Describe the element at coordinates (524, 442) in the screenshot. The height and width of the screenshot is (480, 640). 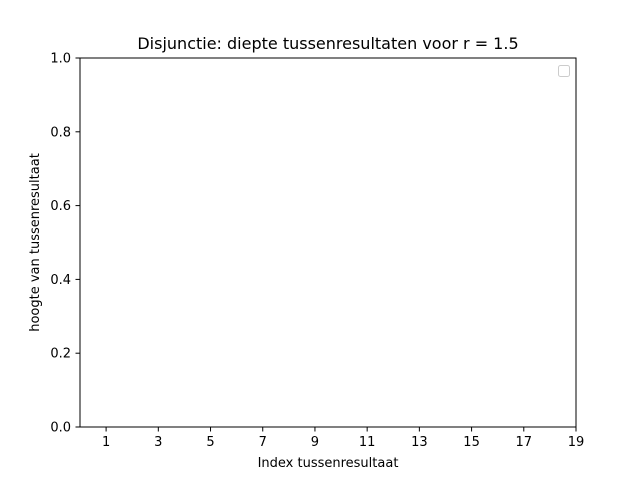
I see `x-tick-label: 17` at that location.